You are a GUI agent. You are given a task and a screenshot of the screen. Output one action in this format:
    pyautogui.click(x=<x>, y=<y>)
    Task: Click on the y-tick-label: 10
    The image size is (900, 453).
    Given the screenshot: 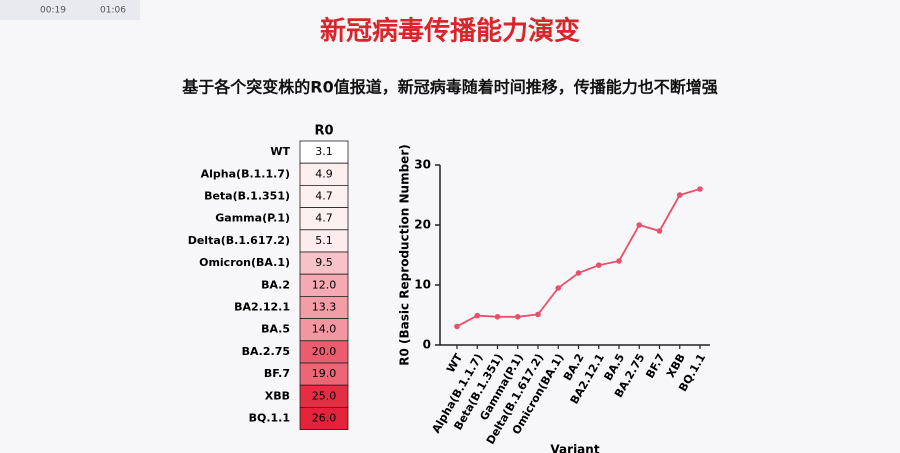 What is the action you would take?
    pyautogui.click(x=422, y=285)
    